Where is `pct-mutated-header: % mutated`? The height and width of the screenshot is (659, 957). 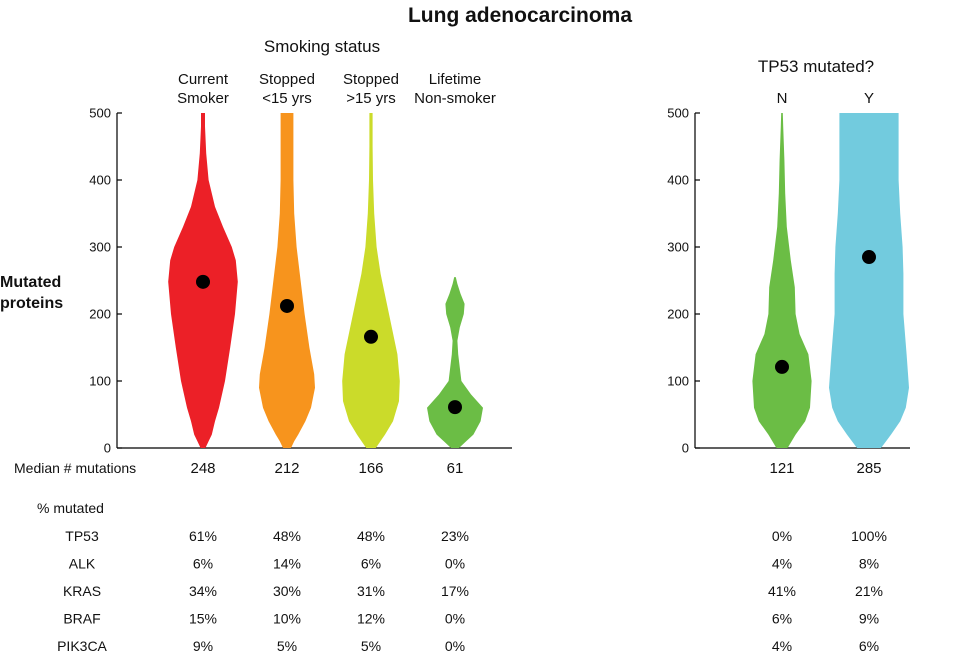 pct-mutated-header: % mutated is located at coordinates (70, 508).